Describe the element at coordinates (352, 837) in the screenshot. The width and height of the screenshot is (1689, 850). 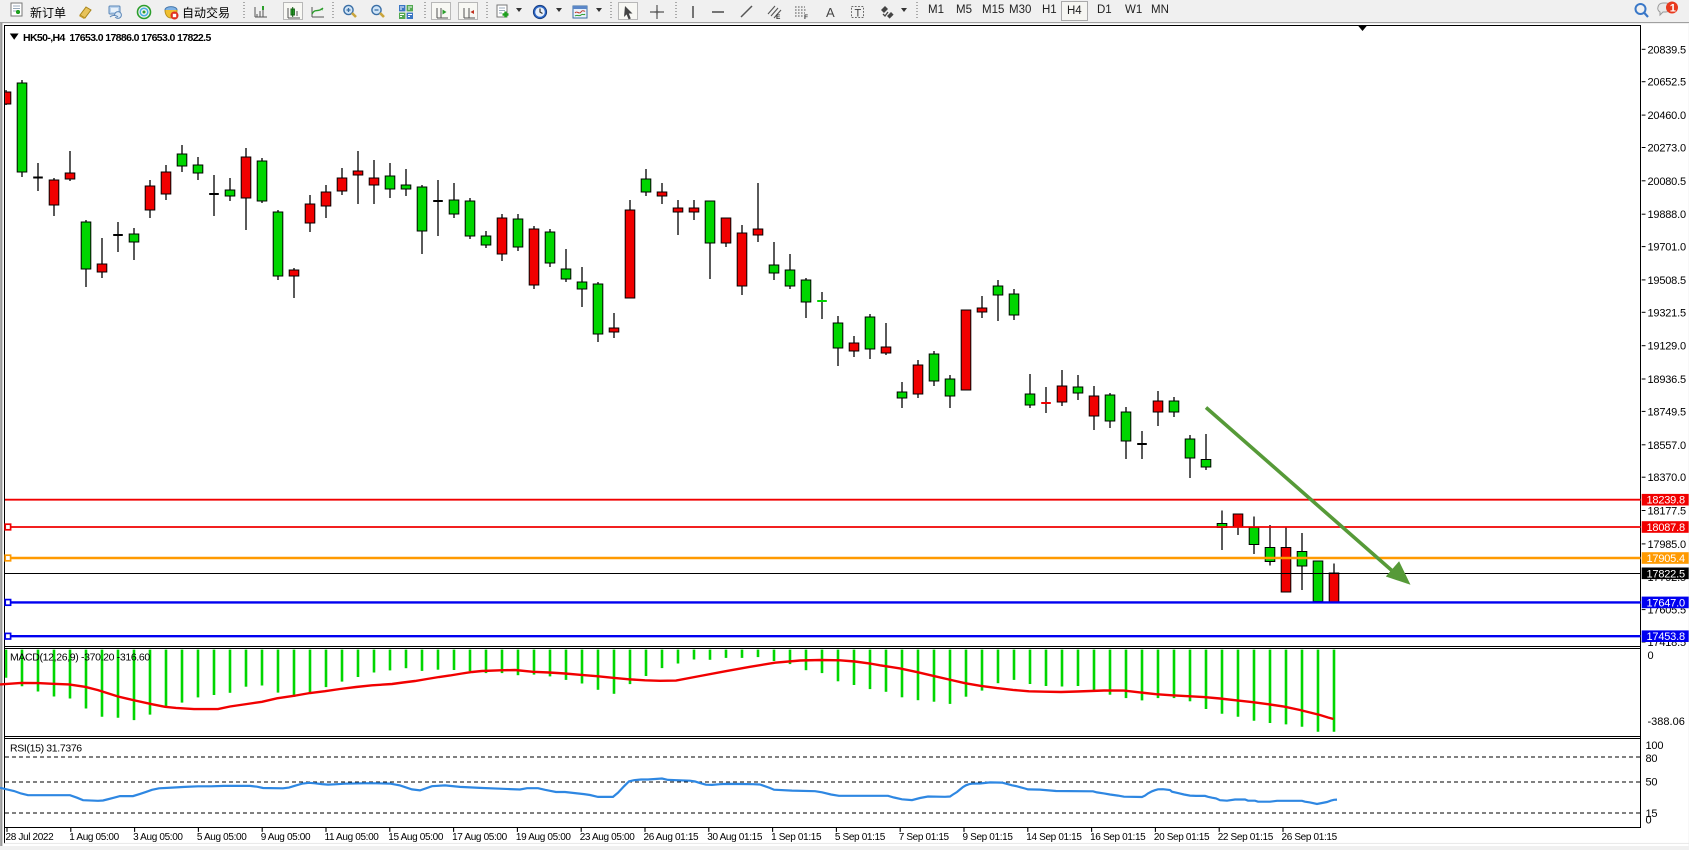
I see `svg-text: 11 Aug 05:00` at that location.